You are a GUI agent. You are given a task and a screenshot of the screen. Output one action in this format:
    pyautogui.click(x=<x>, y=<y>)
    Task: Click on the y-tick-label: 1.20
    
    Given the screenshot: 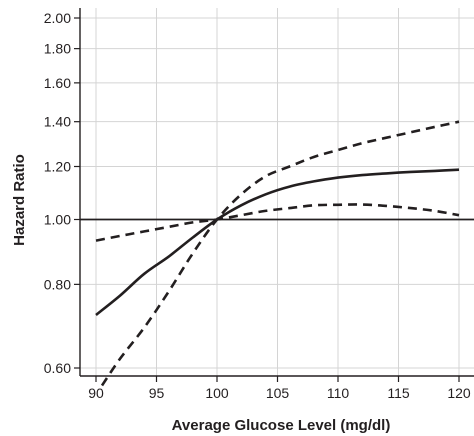 What is the action you would take?
    pyautogui.click(x=57, y=166)
    